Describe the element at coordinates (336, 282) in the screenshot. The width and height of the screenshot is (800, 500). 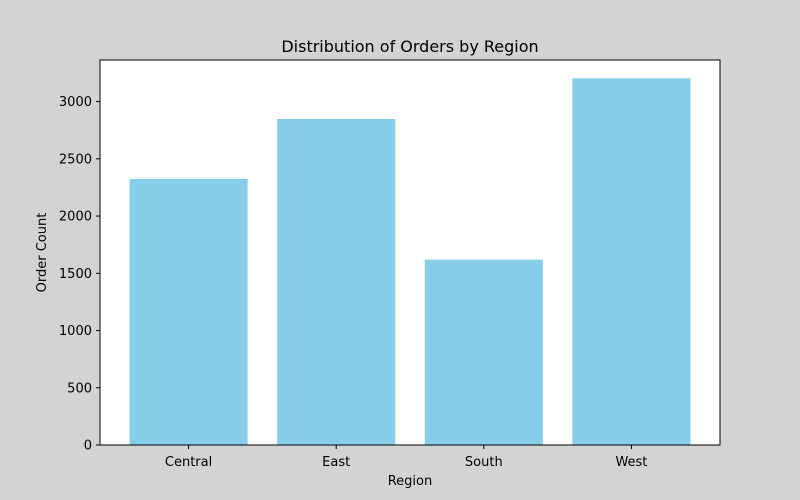
I see `bar-east` at that location.